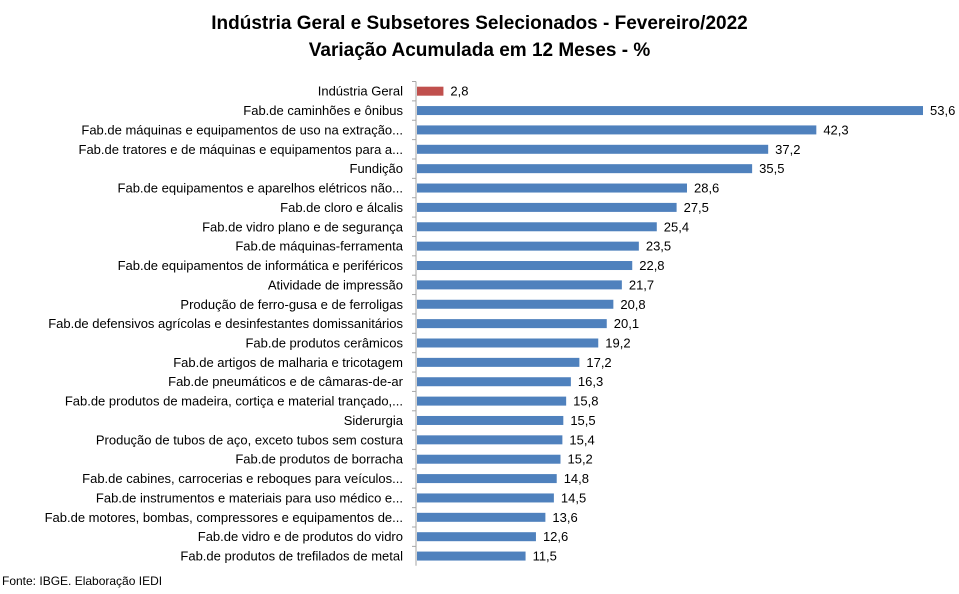 This screenshot has height=594, width=959. What do you see at coordinates (303, 226) in the screenshot?
I see `category-label: Fab.de vidro plano e de segurança` at bounding box center [303, 226].